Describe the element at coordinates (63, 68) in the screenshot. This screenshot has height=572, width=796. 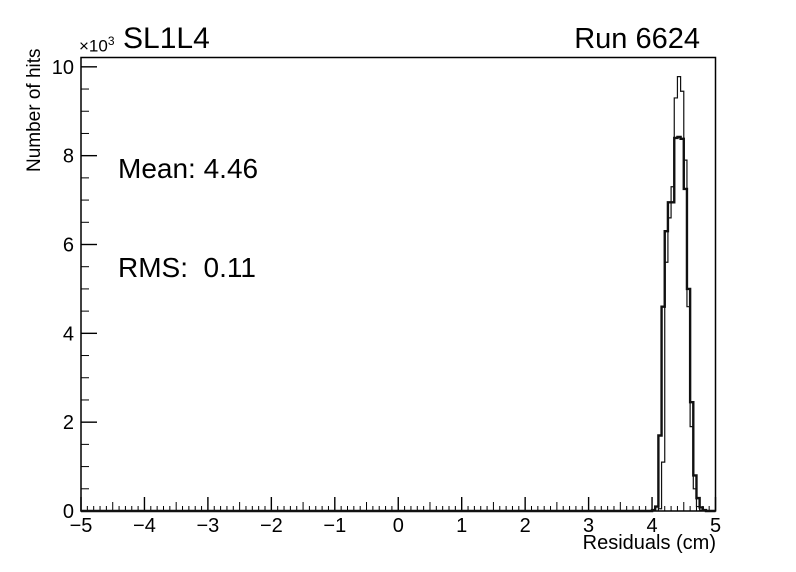
I see `y-tick-label: 10` at that location.